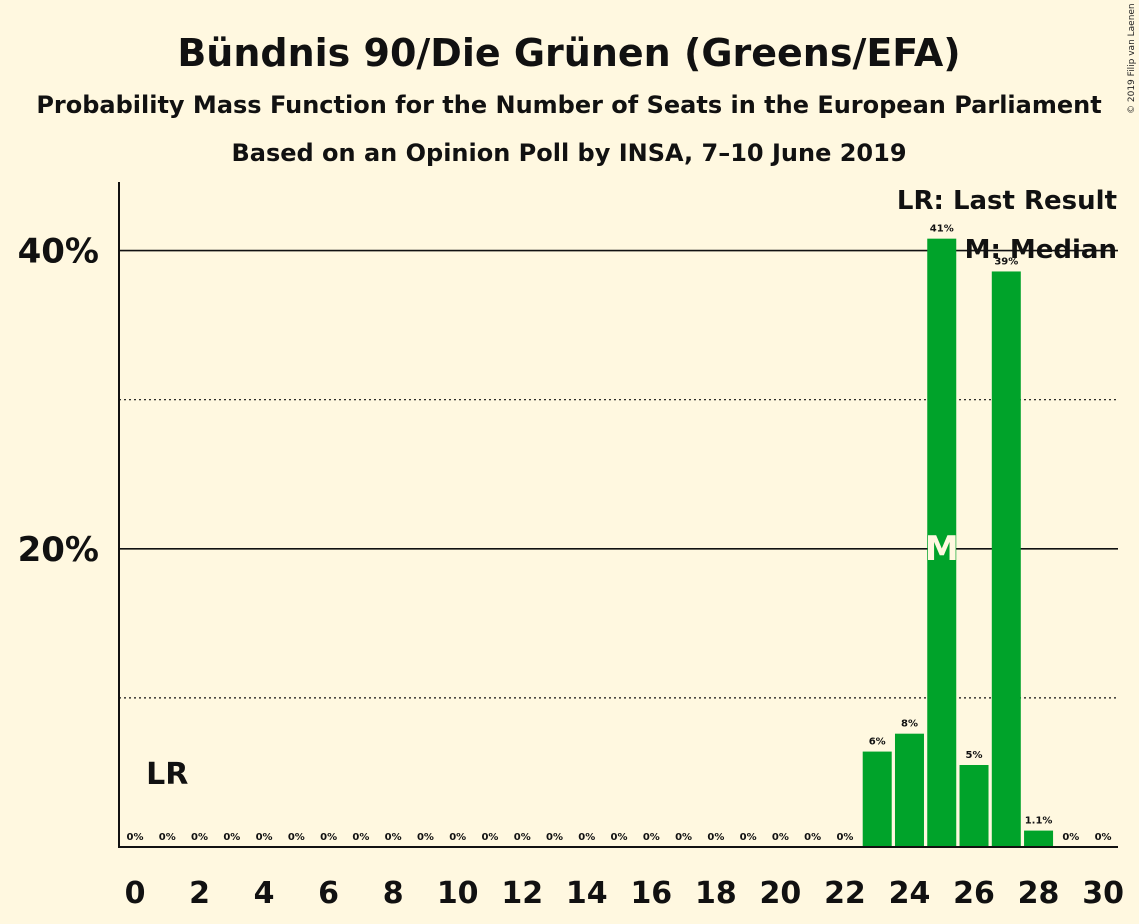 The height and width of the screenshot is (924, 1139). Describe the element at coordinates (167, 774) in the screenshot. I see `last-result-marker: LR` at that location.